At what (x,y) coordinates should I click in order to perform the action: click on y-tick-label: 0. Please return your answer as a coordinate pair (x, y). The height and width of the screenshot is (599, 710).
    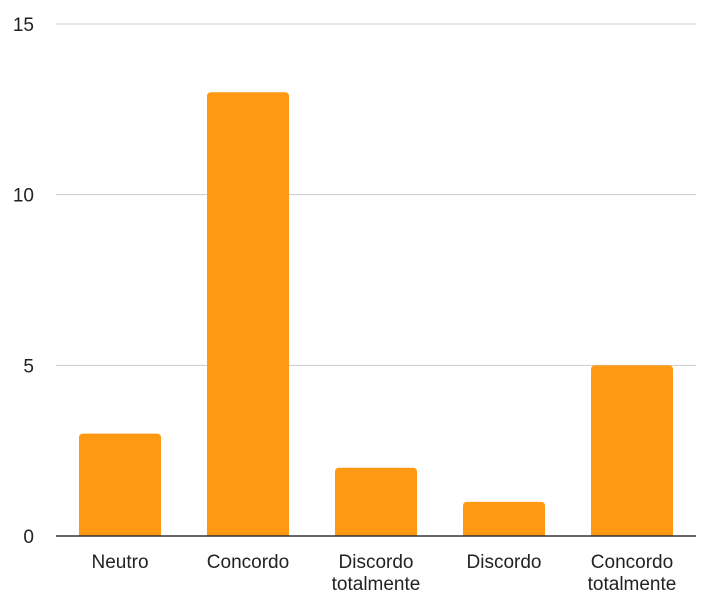
    Looking at the image, I should click on (28, 537).